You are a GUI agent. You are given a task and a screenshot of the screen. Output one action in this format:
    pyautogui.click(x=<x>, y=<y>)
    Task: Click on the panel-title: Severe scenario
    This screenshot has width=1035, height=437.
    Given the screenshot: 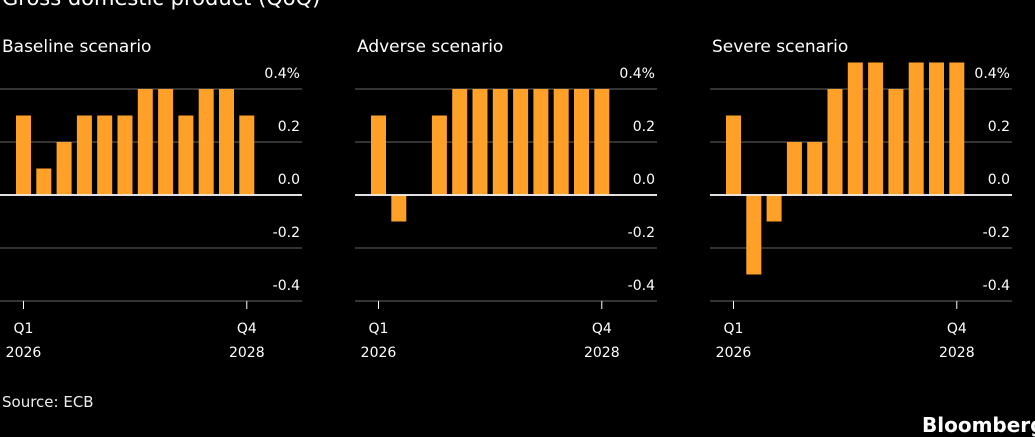 What is the action you would take?
    pyautogui.click(x=780, y=47)
    